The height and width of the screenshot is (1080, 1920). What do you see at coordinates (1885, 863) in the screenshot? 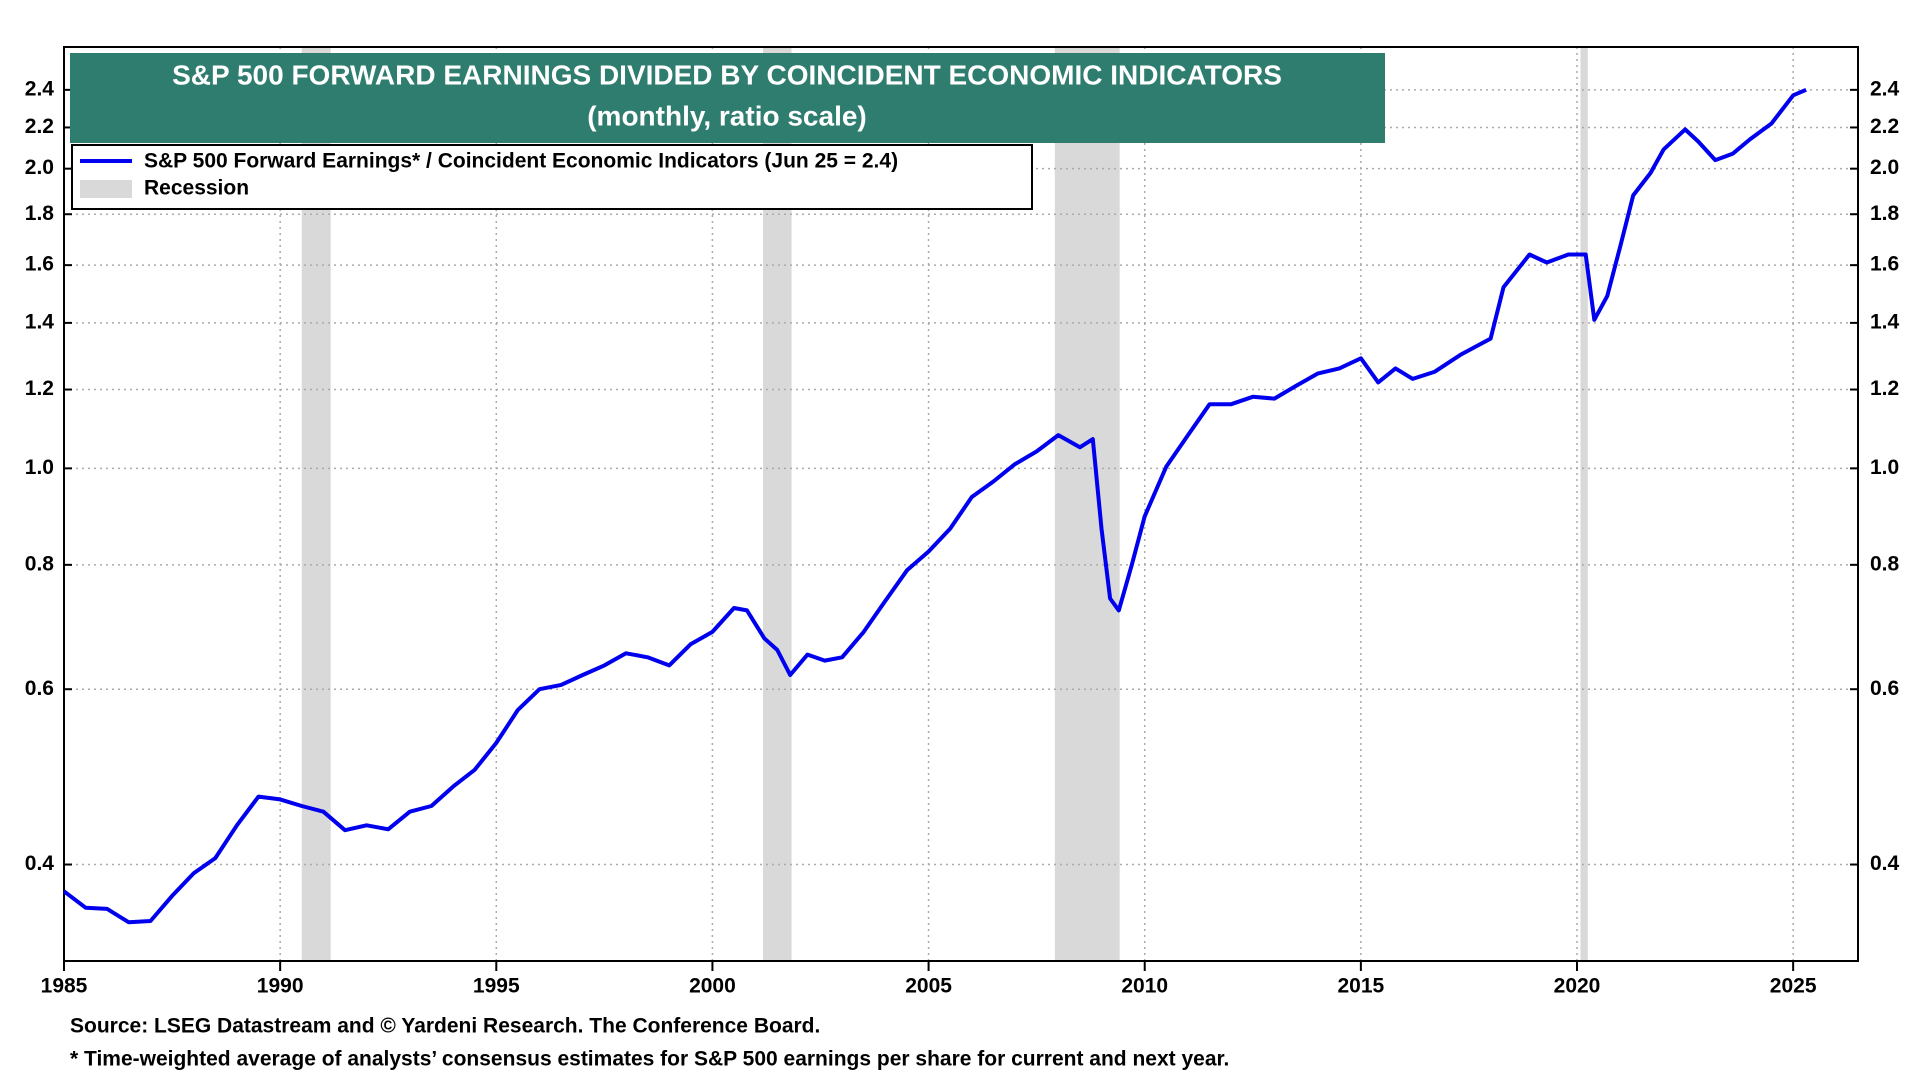
I see `y2-tick-label: 0.4` at bounding box center [1885, 863].